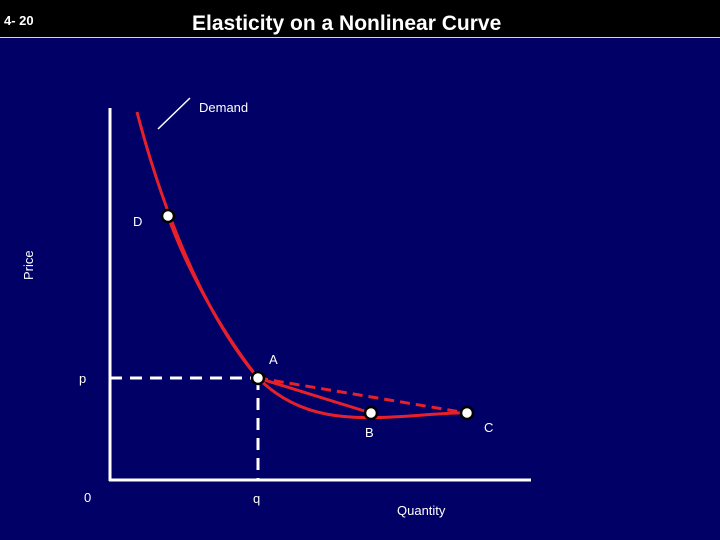  What do you see at coordinates (258, 378) in the screenshot?
I see `point-a-marker` at bounding box center [258, 378].